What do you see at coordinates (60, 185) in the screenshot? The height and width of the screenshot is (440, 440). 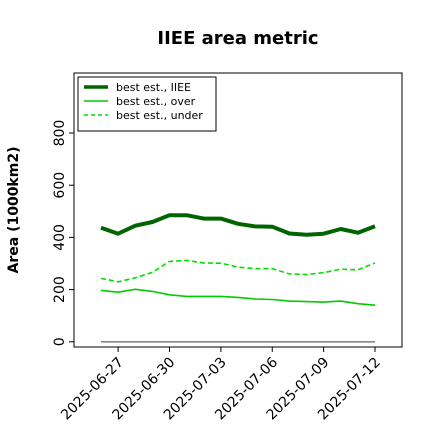 I see `y-tick-label: 600` at bounding box center [60, 185].